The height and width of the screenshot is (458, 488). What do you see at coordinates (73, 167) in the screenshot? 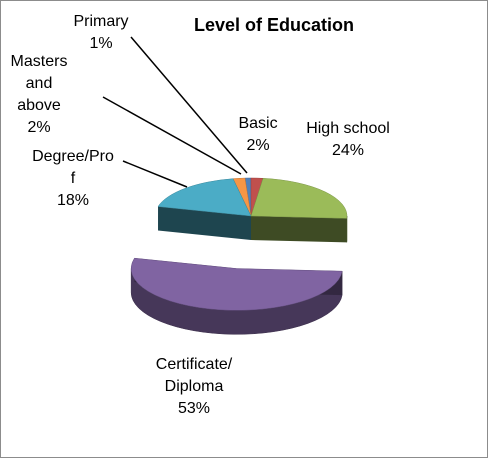
I see `category-label: Degree/Prof` at bounding box center [73, 167].